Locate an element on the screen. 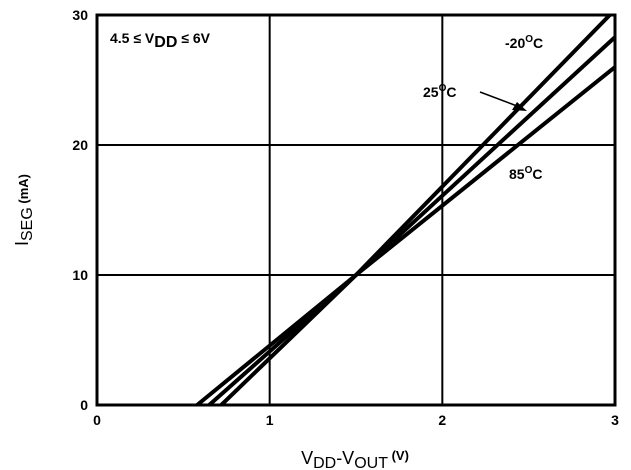 This screenshot has width=631, height=470. x-axis-title: VDD-VOUT (V) is located at coordinates (355, 459).